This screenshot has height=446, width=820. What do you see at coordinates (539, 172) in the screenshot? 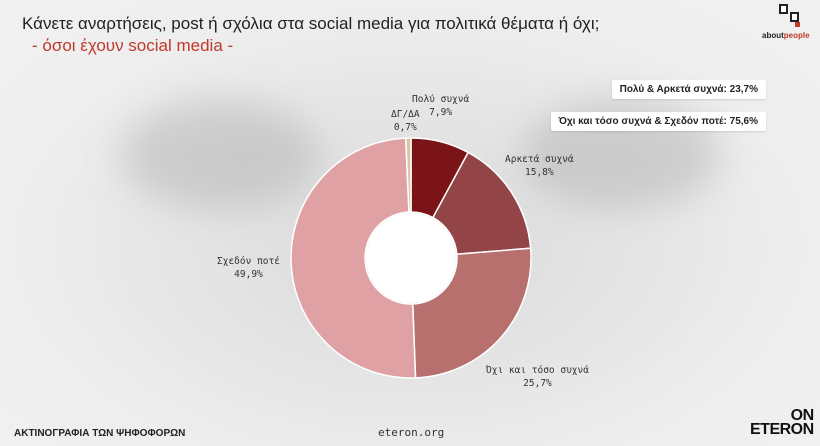
I see `slice-label-value: 15,8%` at bounding box center [539, 172].